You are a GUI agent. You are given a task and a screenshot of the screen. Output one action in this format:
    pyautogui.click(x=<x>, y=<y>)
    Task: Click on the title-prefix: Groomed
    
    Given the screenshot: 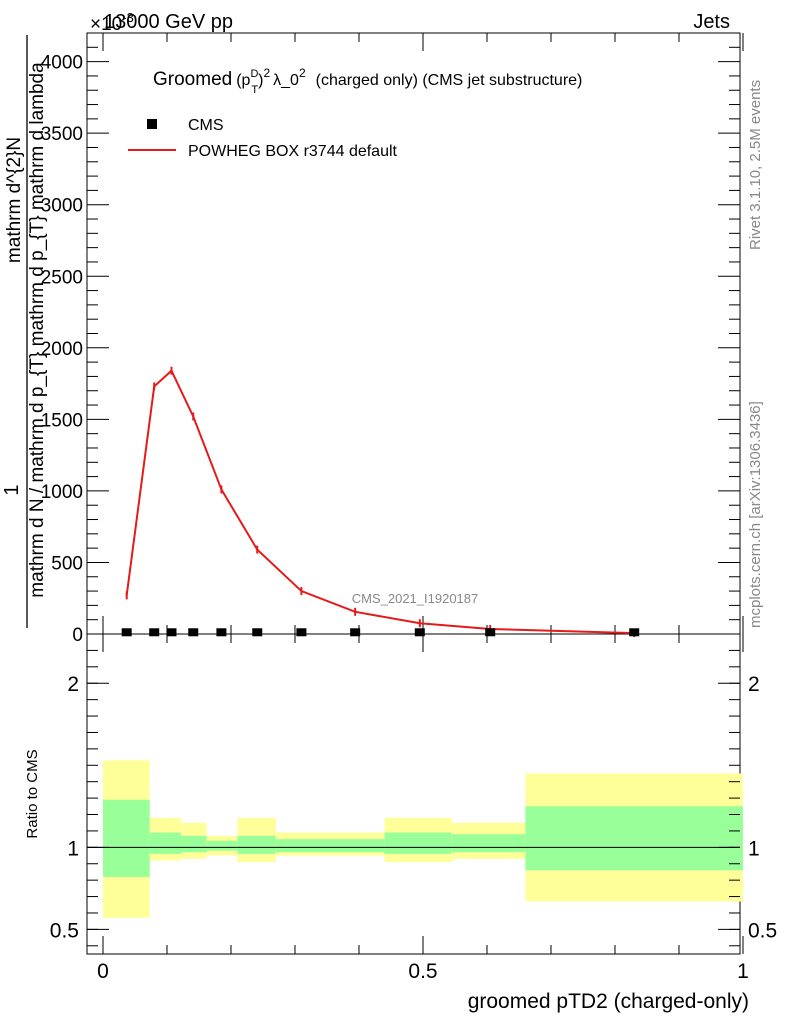 What is the action you would take?
    pyautogui.click(x=192, y=79)
    